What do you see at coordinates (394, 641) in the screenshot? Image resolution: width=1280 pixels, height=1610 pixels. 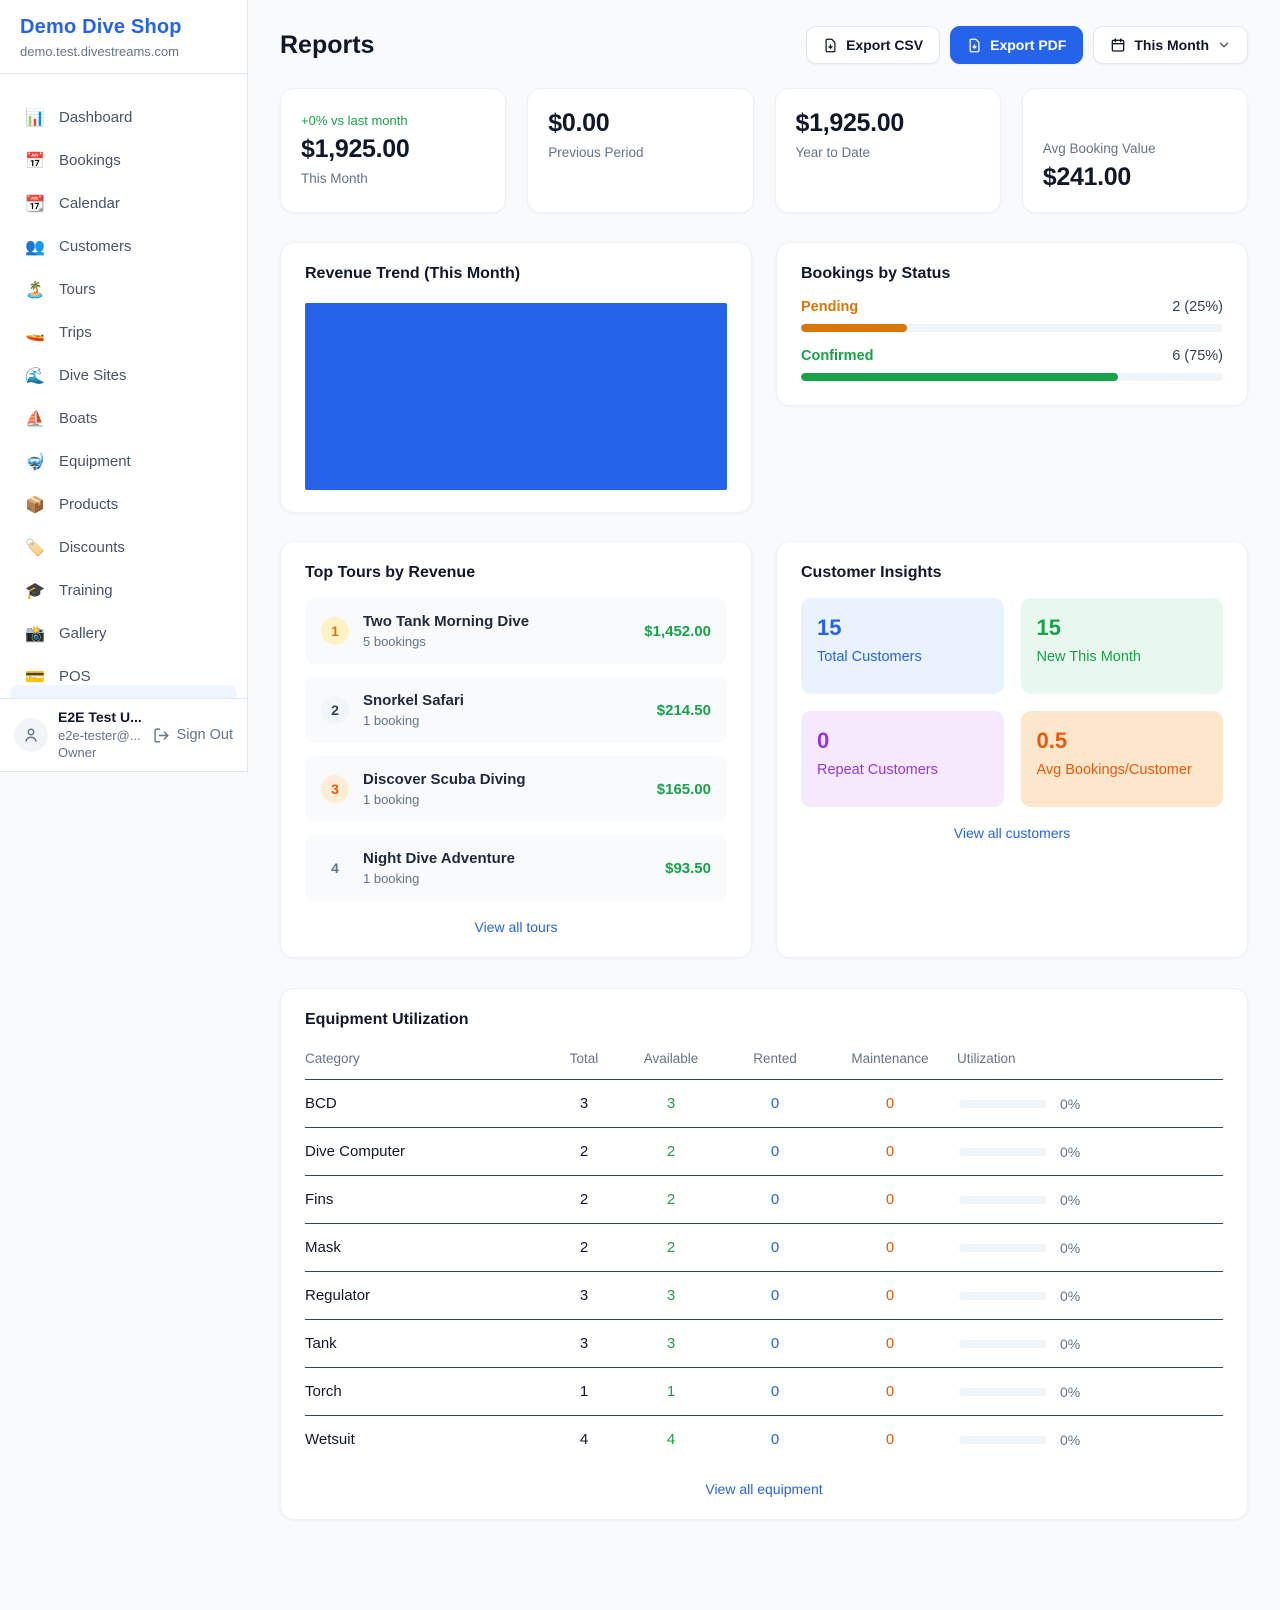 I see `tour-bookings: 5 bookings` at bounding box center [394, 641].